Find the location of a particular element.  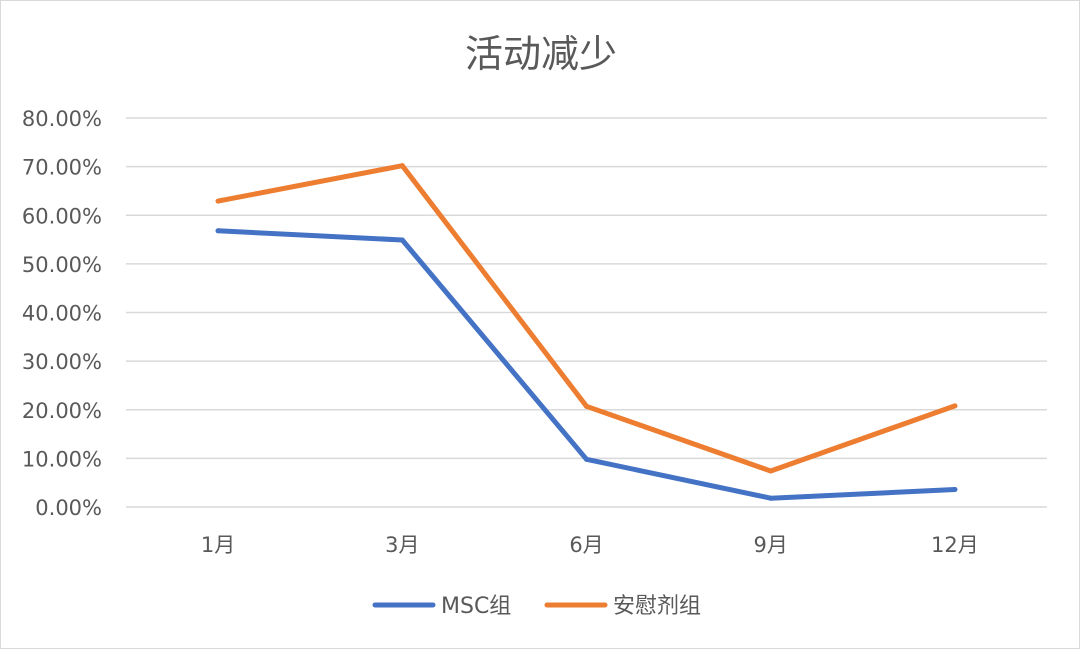

y-tick-label: 40.00% is located at coordinates (62, 314).